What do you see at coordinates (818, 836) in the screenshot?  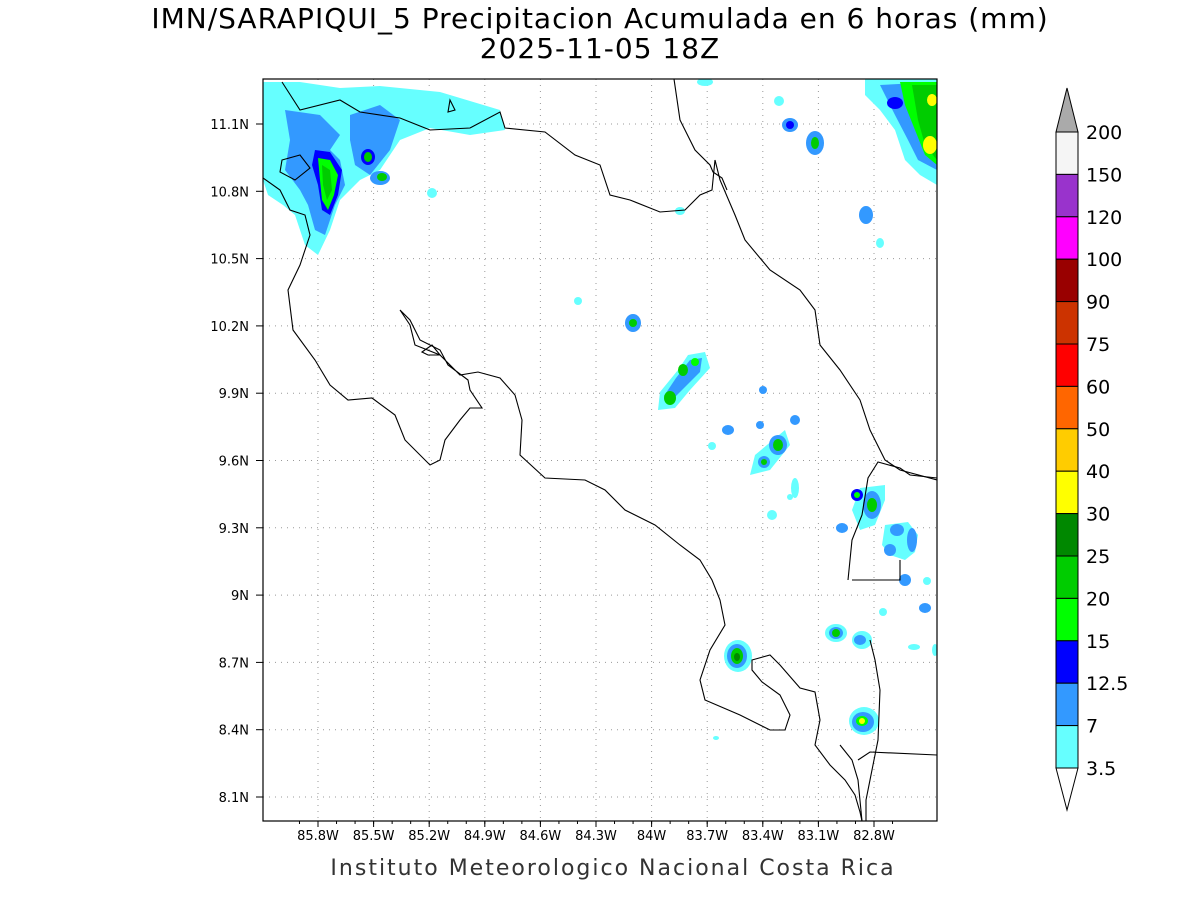 I see `lon-tick-label: 83.1W` at bounding box center [818, 836].